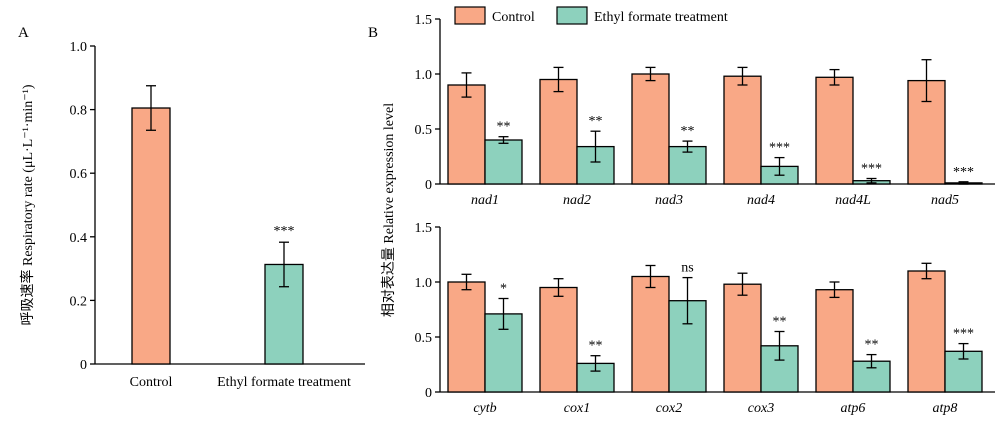 The image size is (1000, 423). What do you see at coordinates (513, 17) in the screenshot?
I see `legend-label-control: Control` at bounding box center [513, 17].